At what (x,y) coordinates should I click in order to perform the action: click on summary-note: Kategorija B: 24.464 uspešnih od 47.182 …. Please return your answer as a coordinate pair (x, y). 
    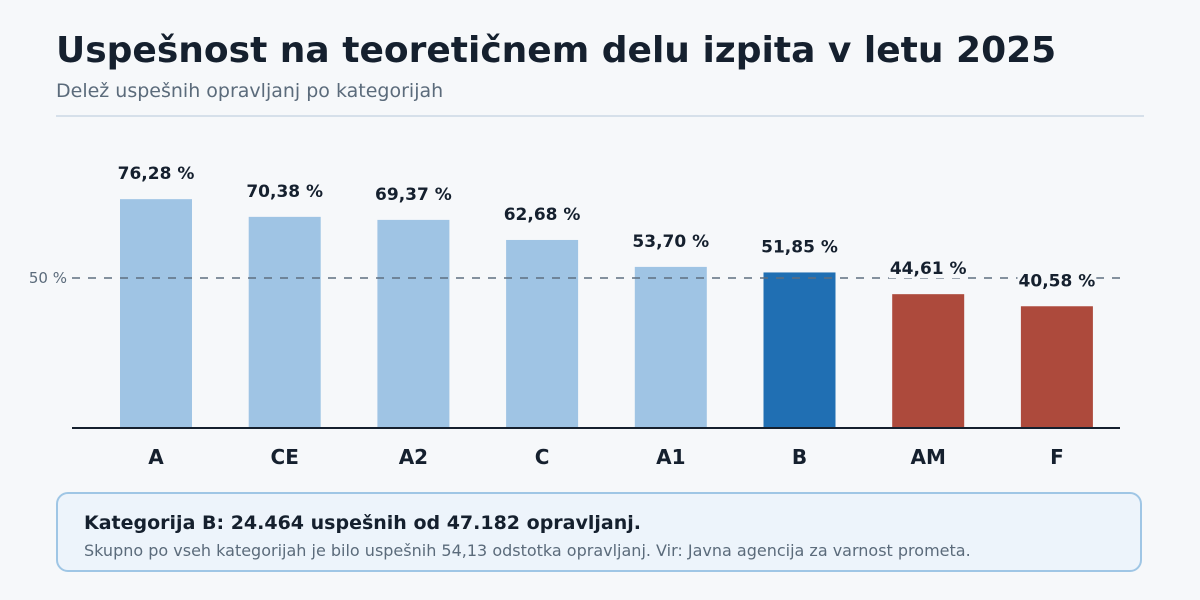
    Looking at the image, I should click on (599, 532).